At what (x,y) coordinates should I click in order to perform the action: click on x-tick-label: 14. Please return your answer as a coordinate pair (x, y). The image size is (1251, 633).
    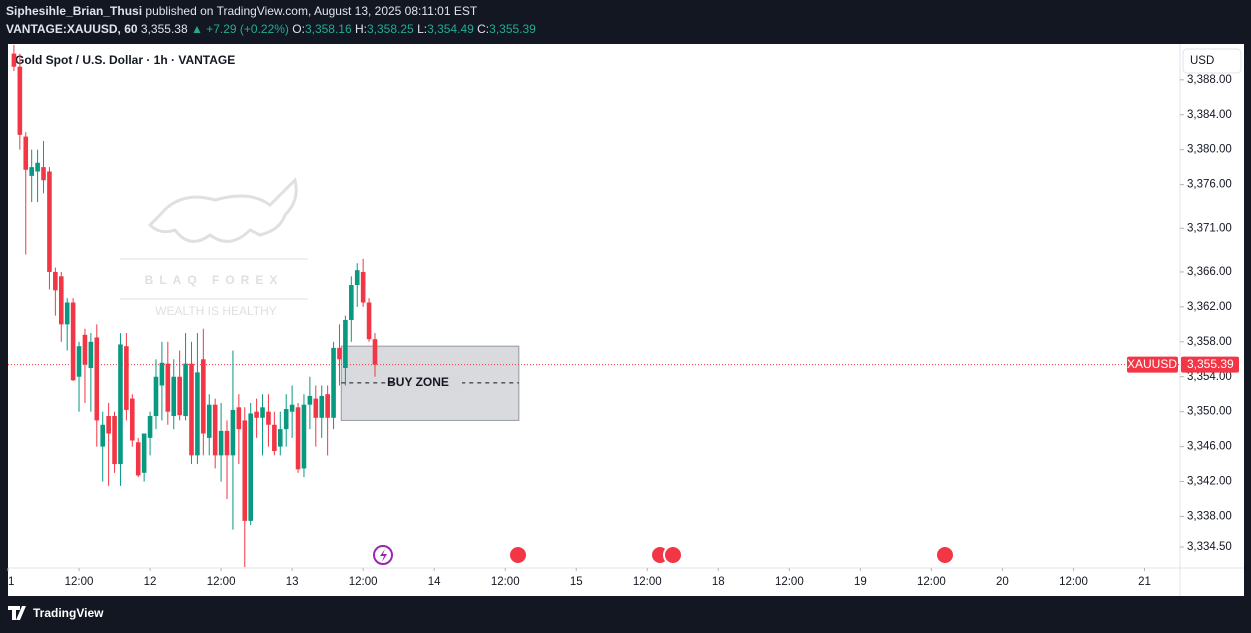
    Looking at the image, I should click on (434, 582).